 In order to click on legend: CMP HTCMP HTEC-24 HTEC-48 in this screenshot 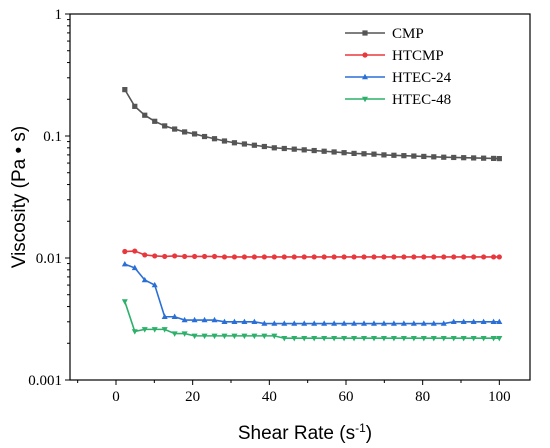, I will do `click(398, 67)`.